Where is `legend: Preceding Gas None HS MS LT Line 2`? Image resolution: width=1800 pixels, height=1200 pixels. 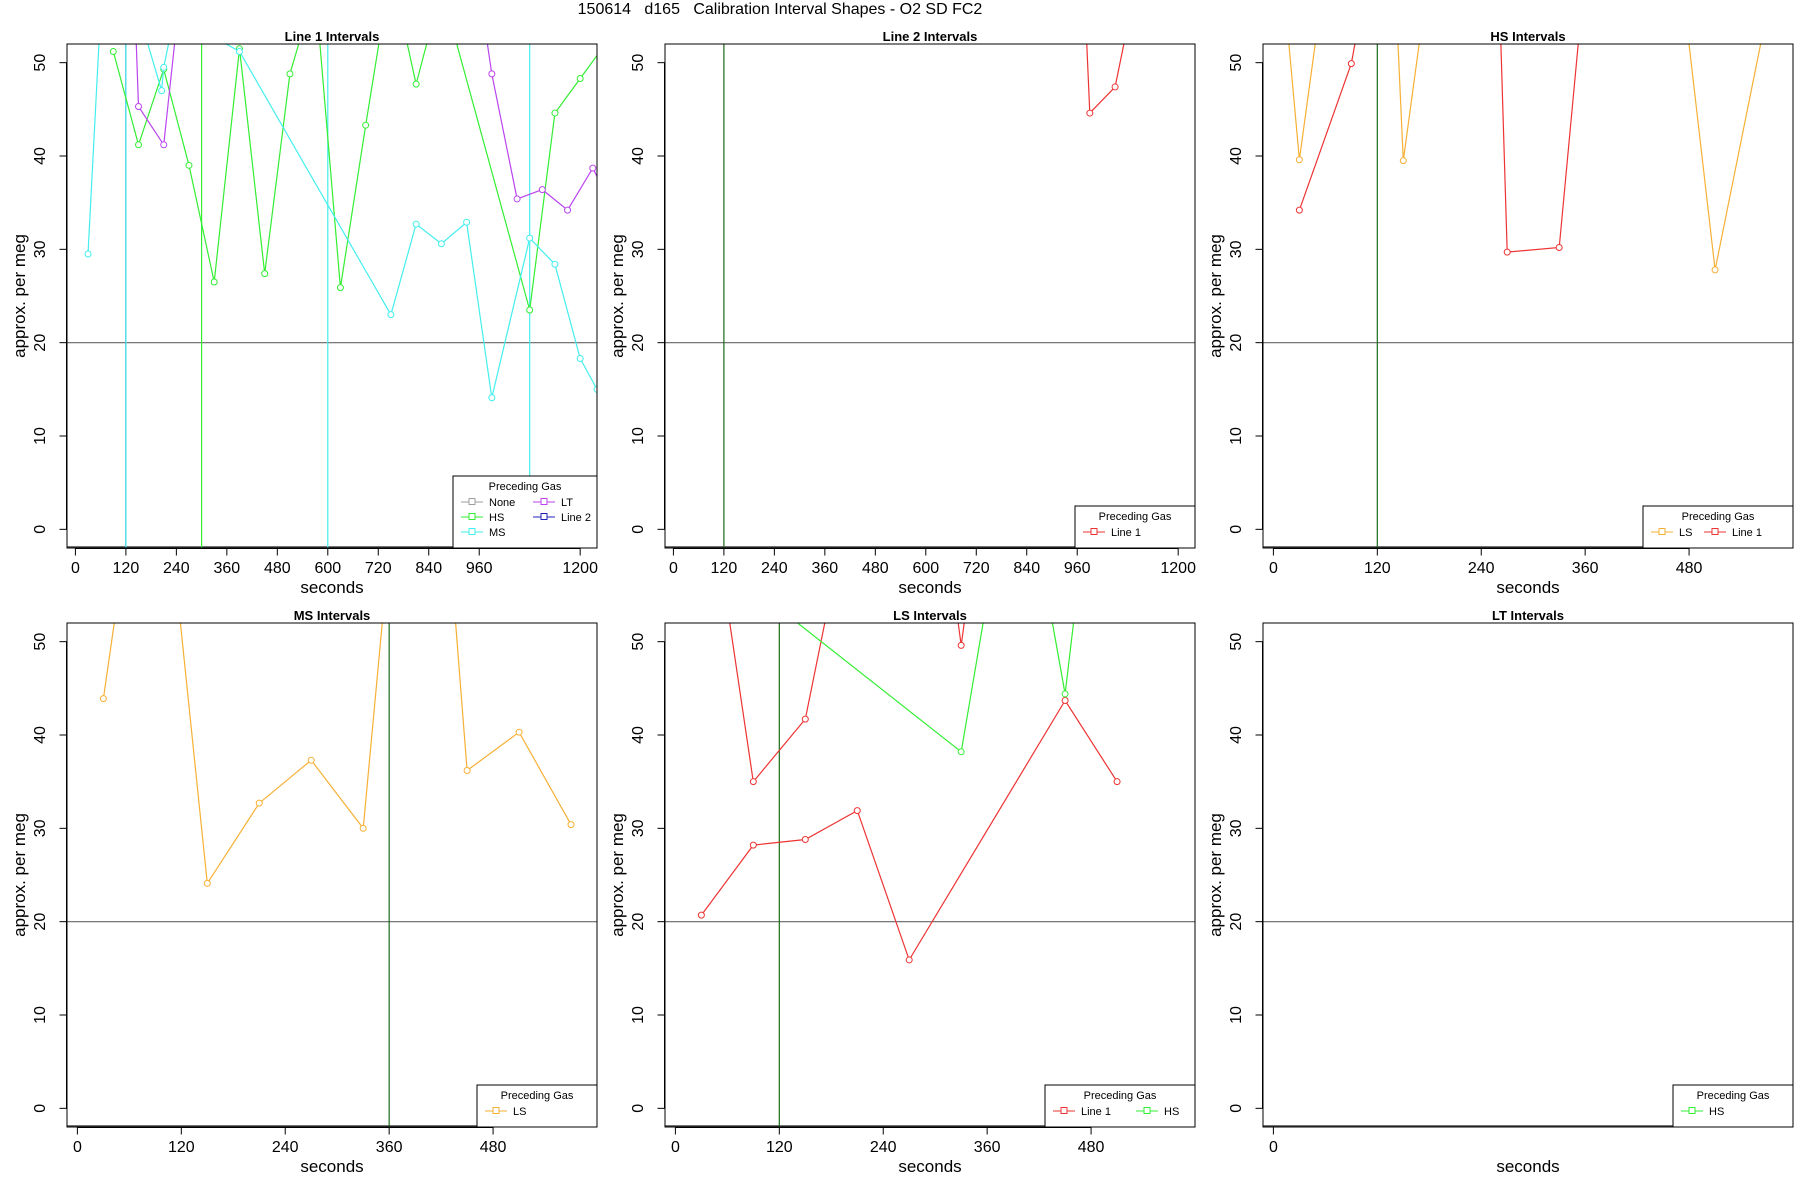 legend: Preceding Gas None HS MS LT Line 2 is located at coordinates (525, 512).